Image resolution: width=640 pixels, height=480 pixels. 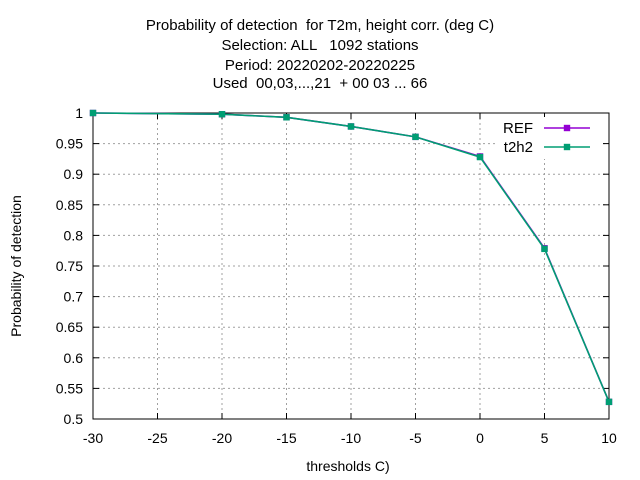 What do you see at coordinates (69, 205) in the screenshot?
I see `y-tick-label: 0.85` at bounding box center [69, 205].